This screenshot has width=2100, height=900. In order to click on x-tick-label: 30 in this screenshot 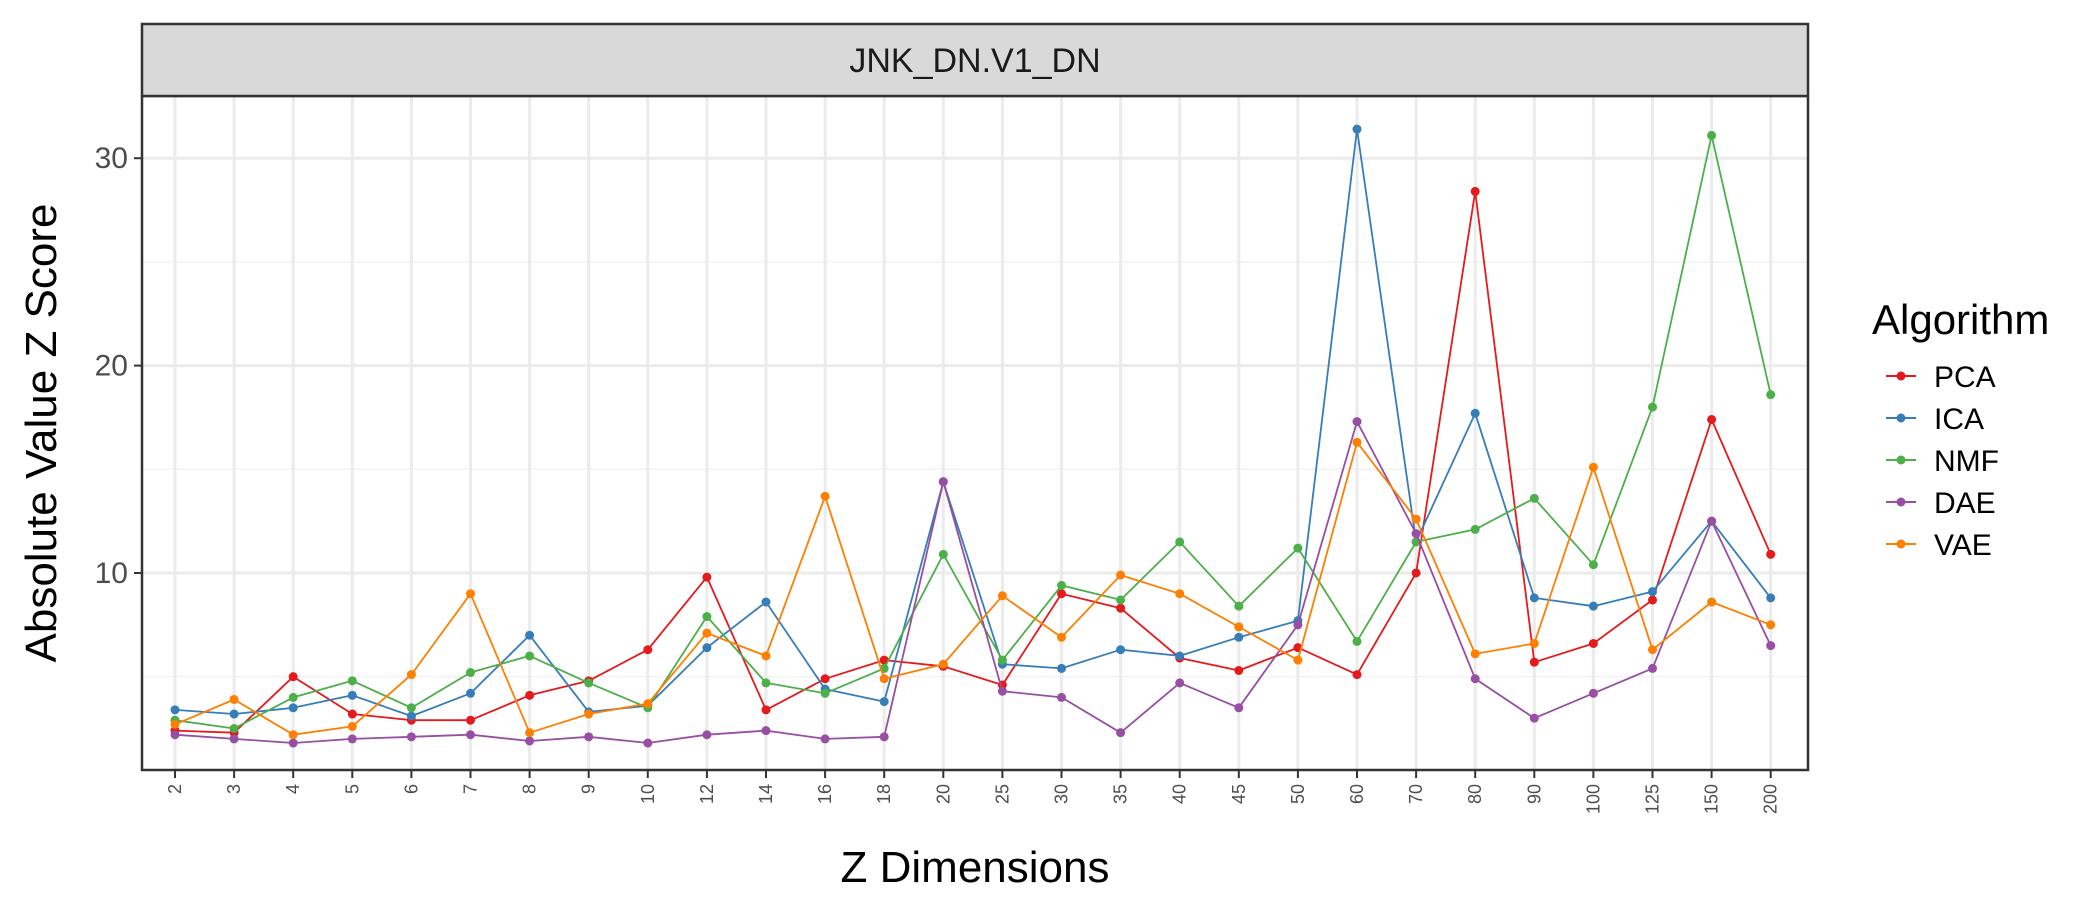, I will do `click(1062, 794)`.